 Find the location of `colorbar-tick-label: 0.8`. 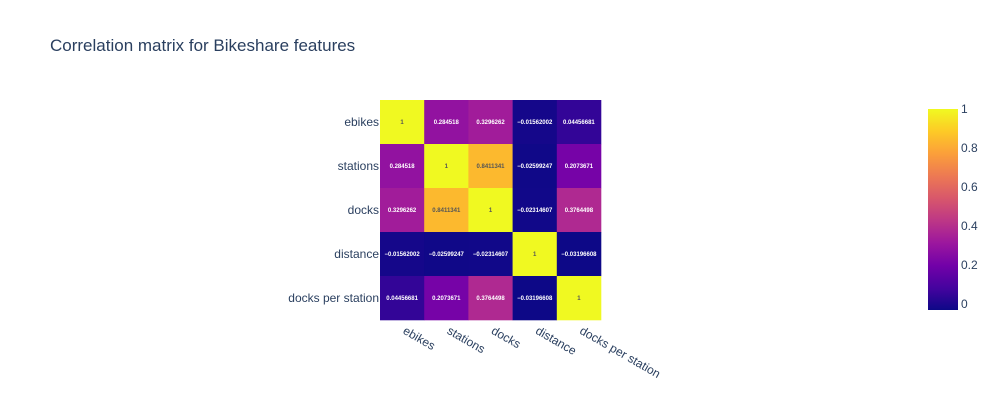

colorbar-tick-label: 0.8 is located at coordinates (969, 148).